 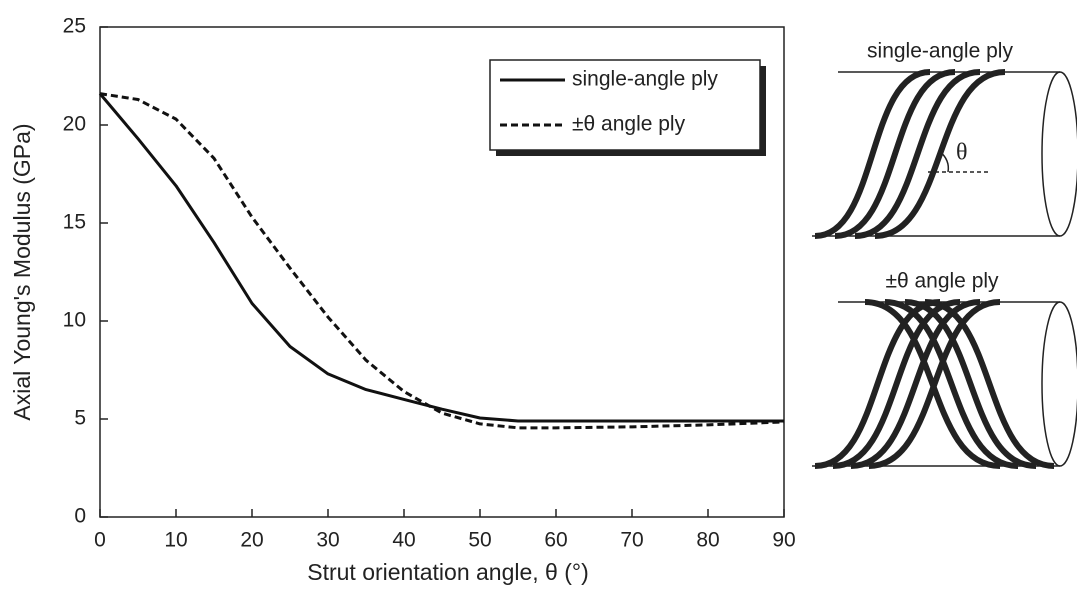 I want to click on x-tick-label: 50, so click(x=479, y=540).